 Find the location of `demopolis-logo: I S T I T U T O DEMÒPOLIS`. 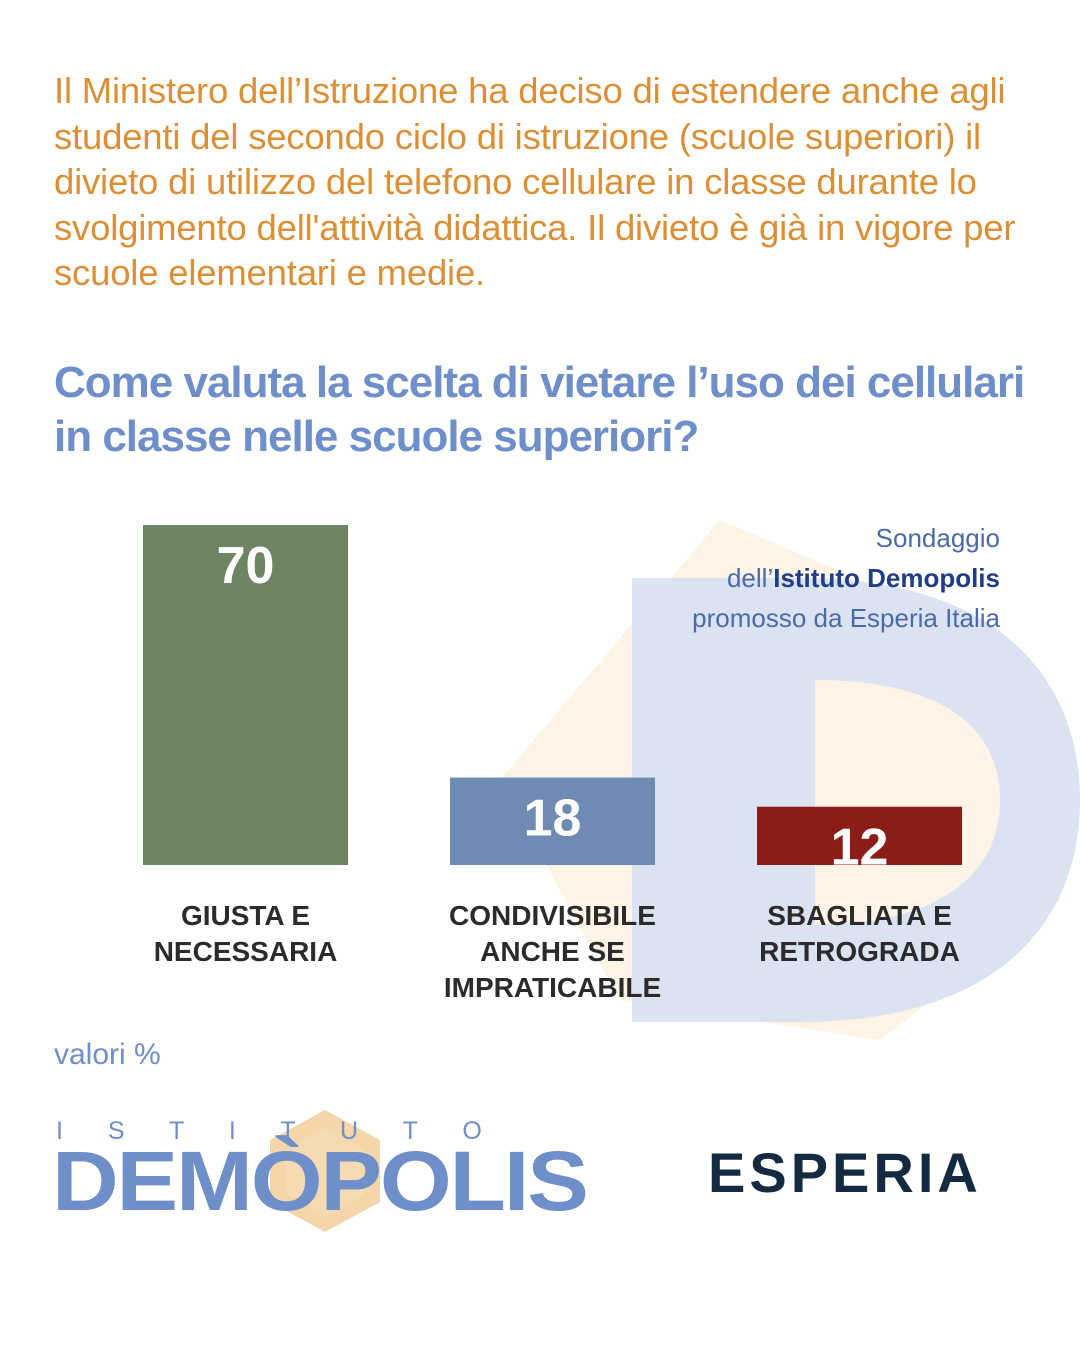

demopolis-logo: I S T I T U T O DEMÒPOLIS is located at coordinates (337, 1171).